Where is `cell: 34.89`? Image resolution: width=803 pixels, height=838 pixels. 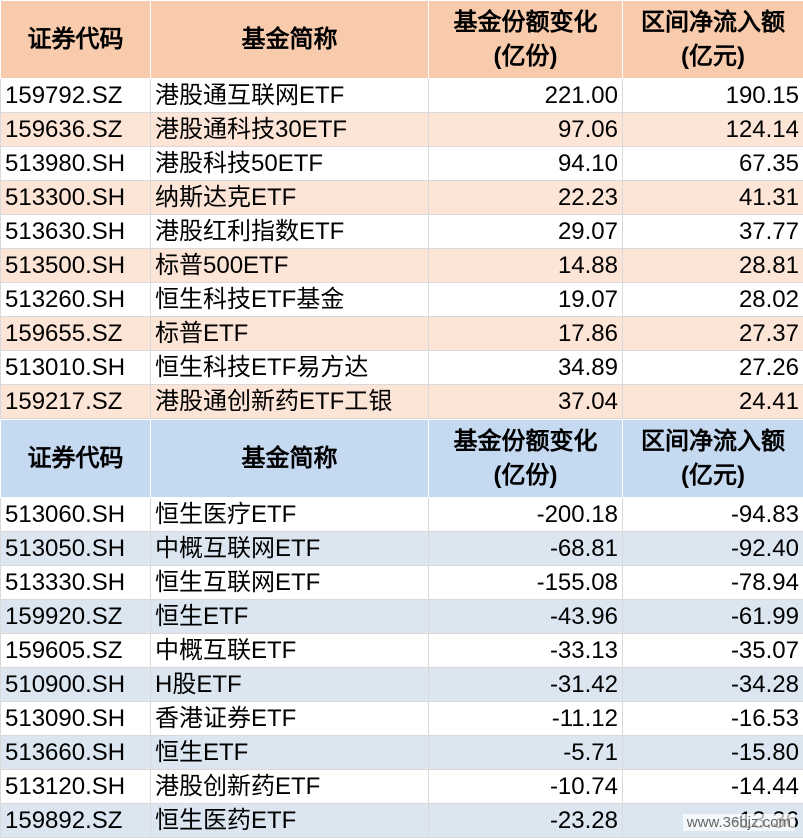 cell: 34.89 is located at coordinates (526, 368).